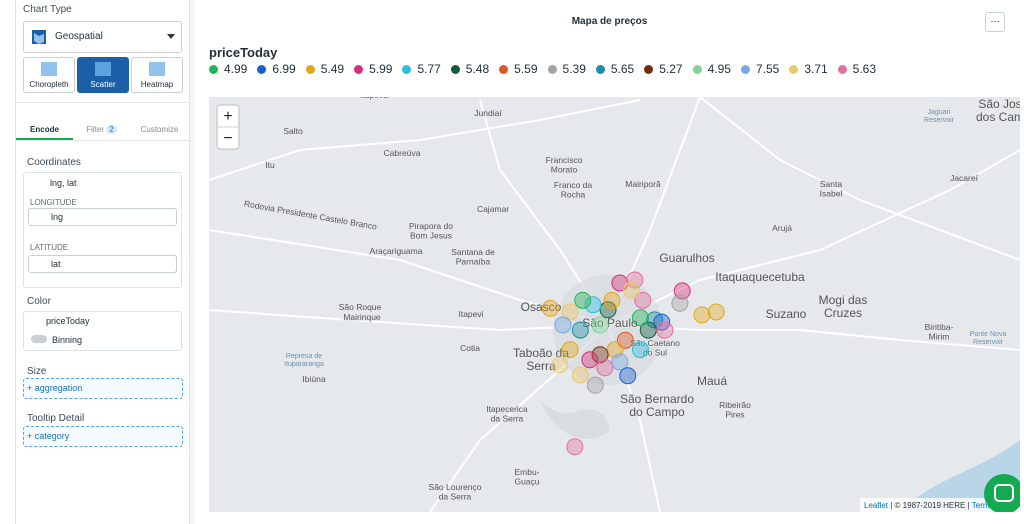 This screenshot has height=524, width=1024. What do you see at coordinates (227, 138) in the screenshot?
I see `zoom-out: −` at bounding box center [227, 138].